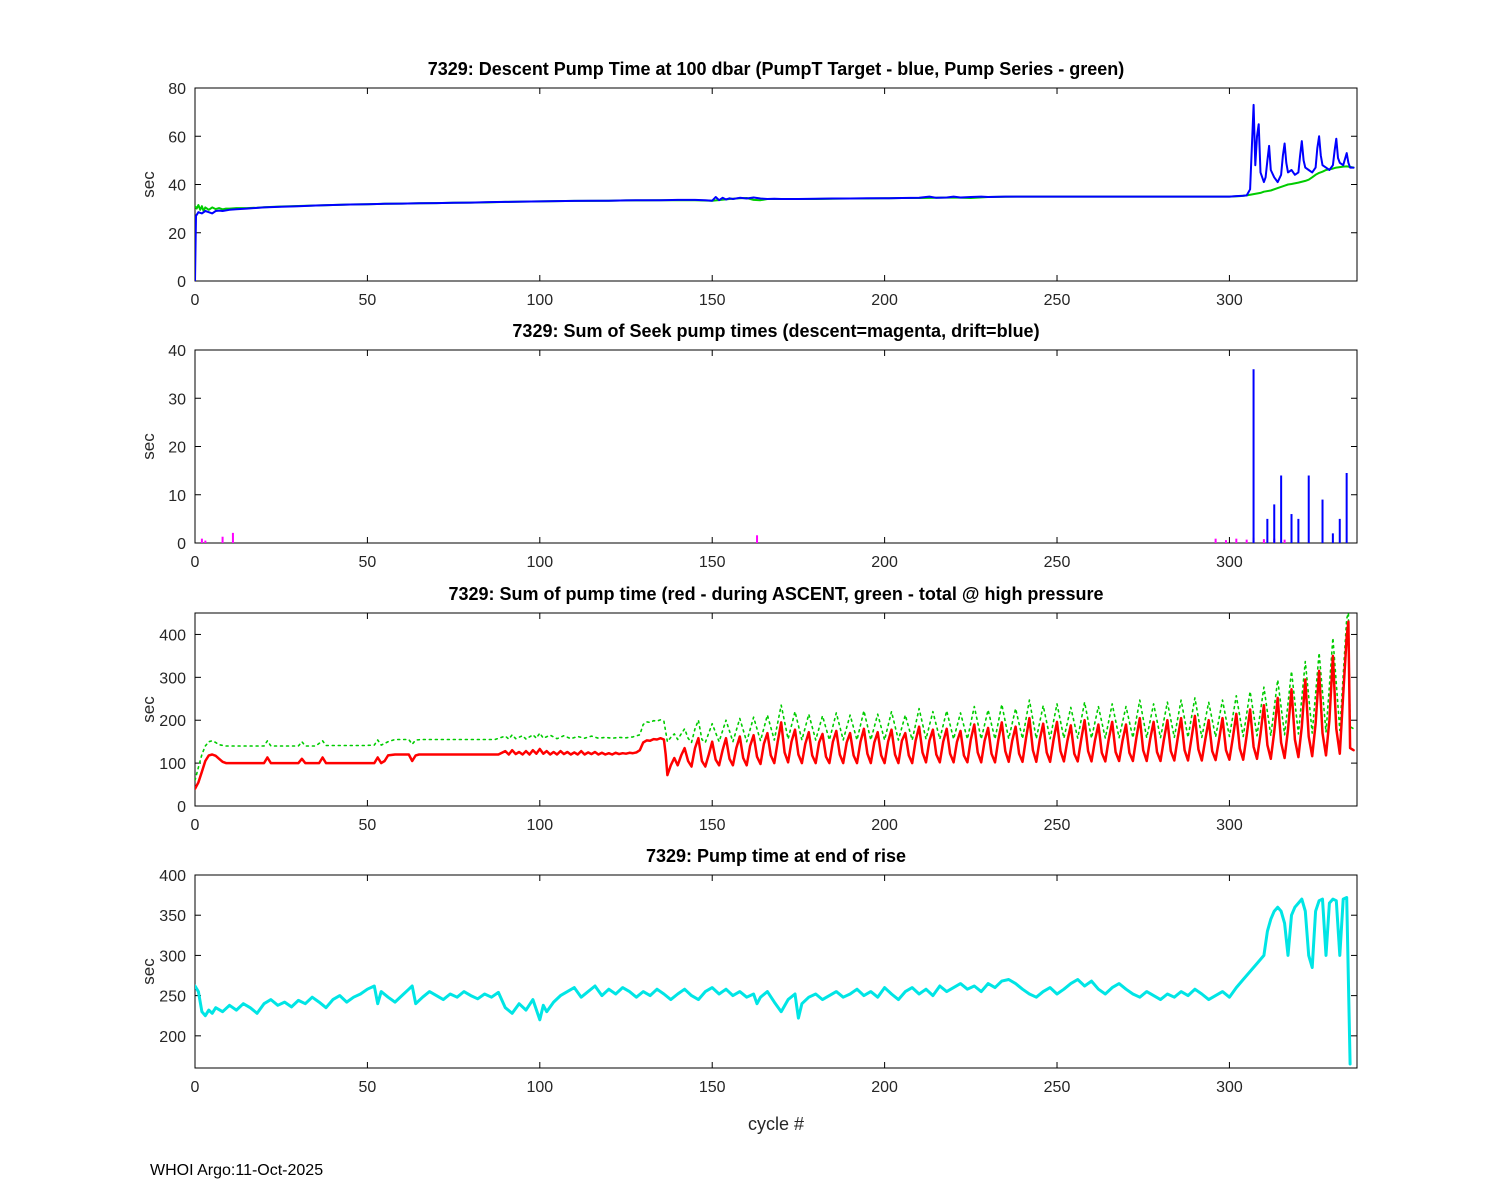 The height and width of the screenshot is (1200, 1500). Describe the element at coordinates (775, 192) in the screenshot. I see `series-PumpT Target` at that location.